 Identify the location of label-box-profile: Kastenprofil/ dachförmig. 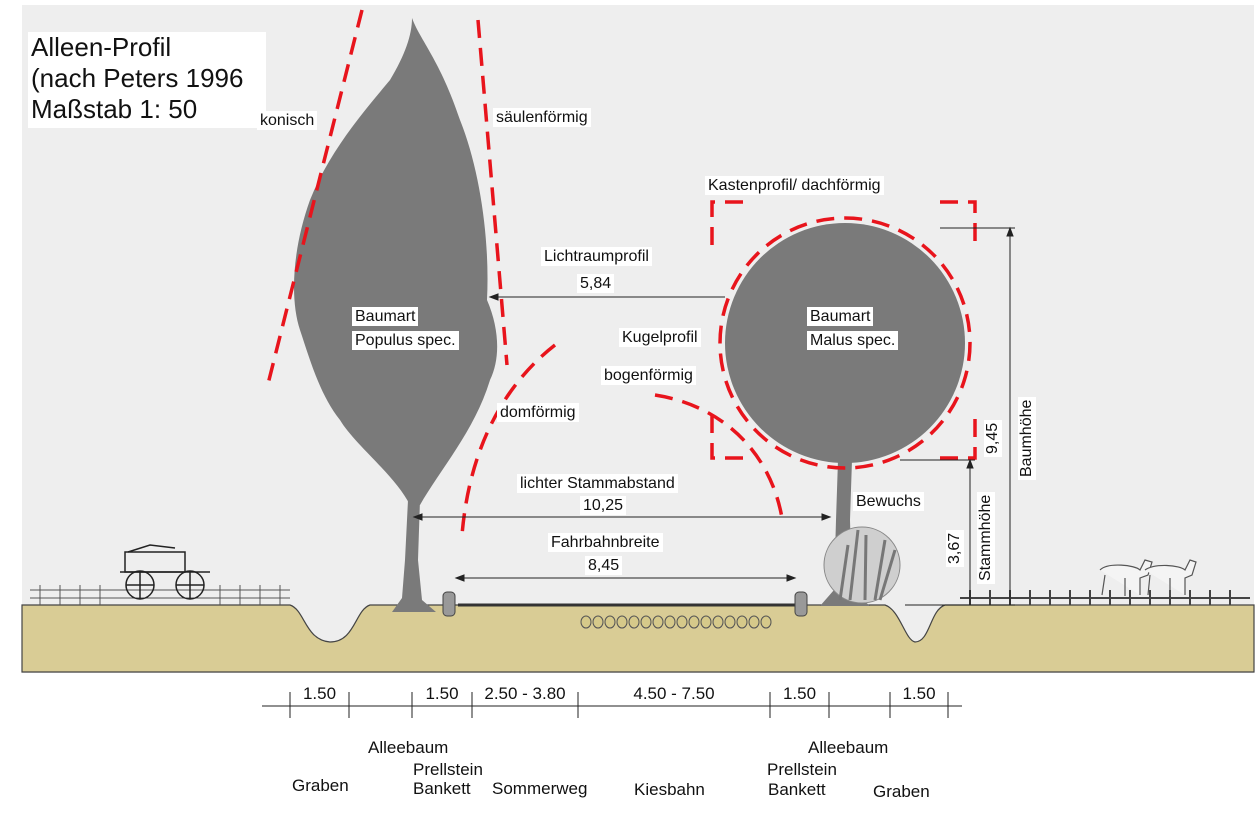
(794, 185).